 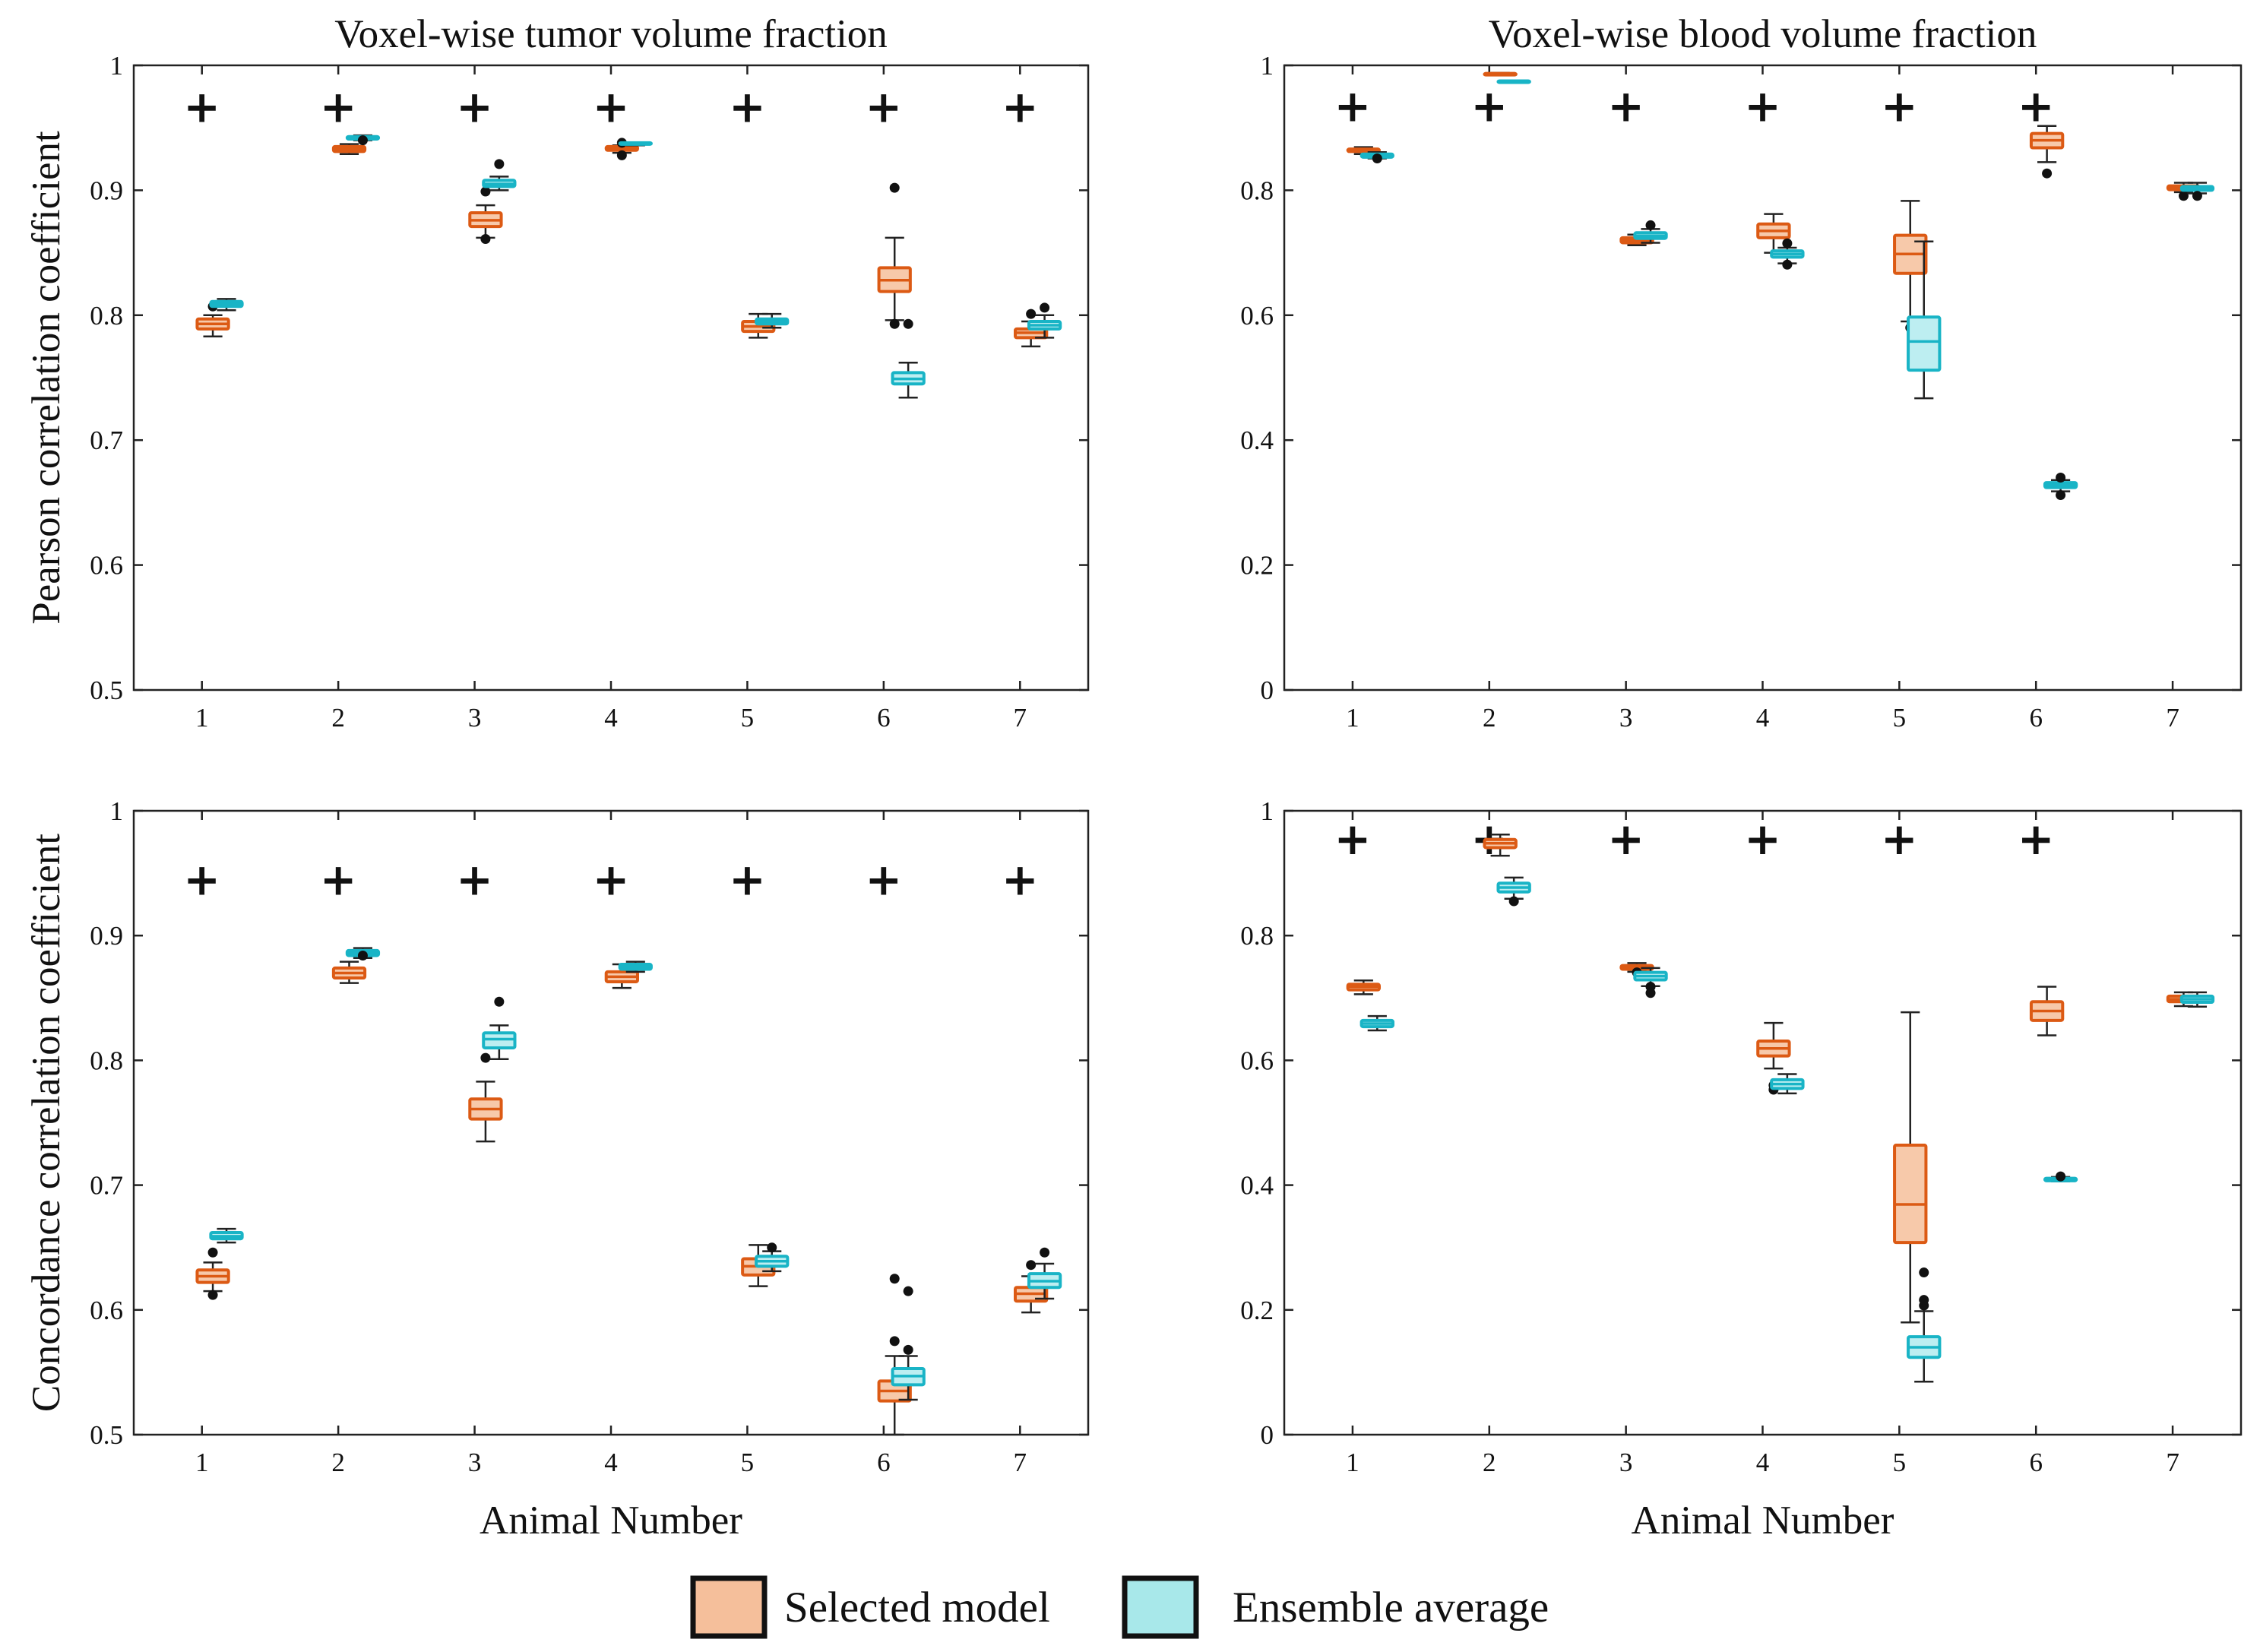 I want to click on y-tick-label: 0.7, so click(x=106, y=1186).